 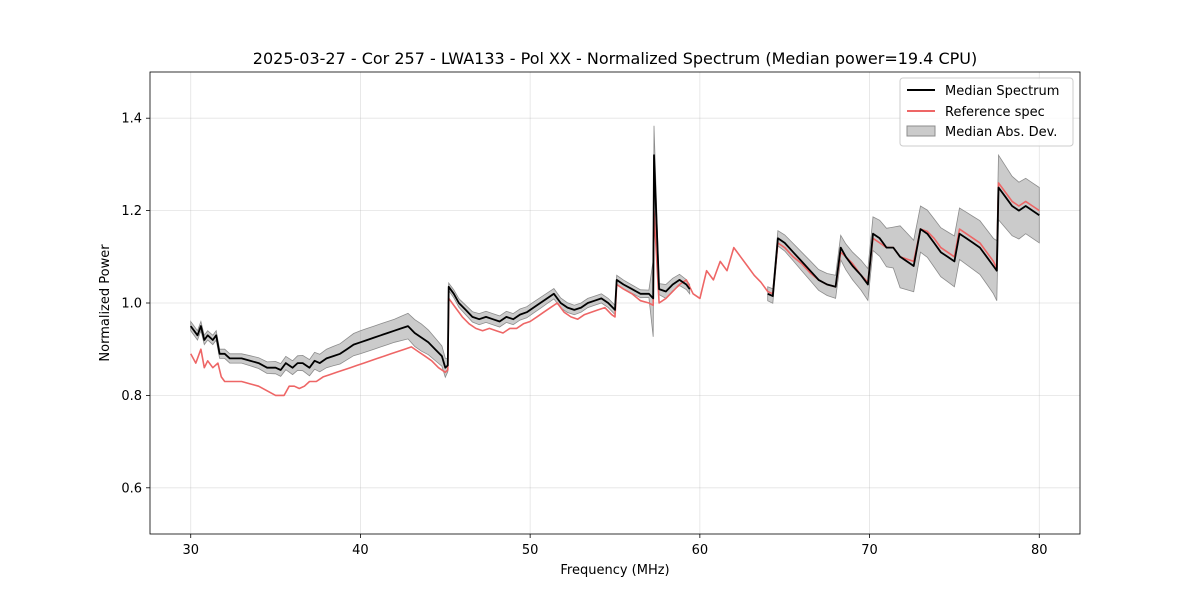 I want to click on y-tick-label: 0.8, so click(x=131, y=396).